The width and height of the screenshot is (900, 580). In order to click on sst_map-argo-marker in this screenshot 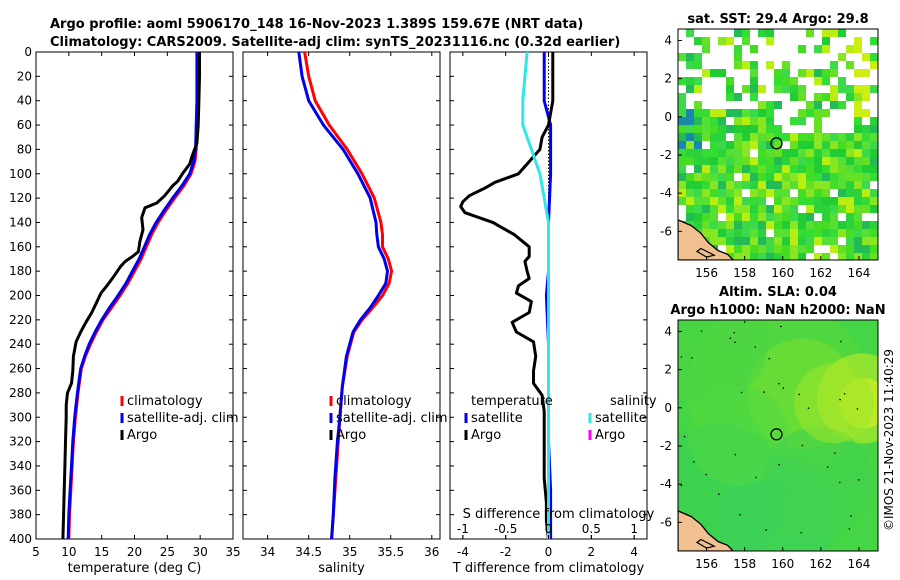, I will do `click(776, 143)`.